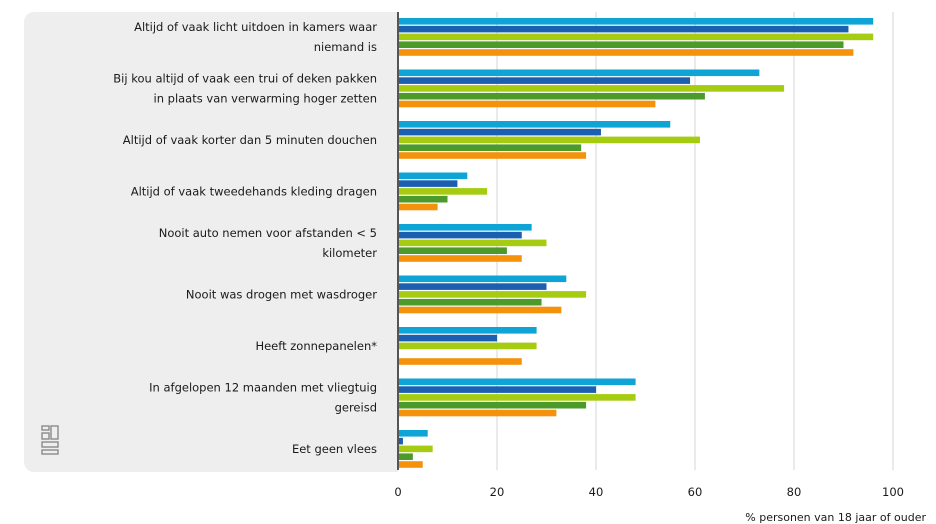 Image resolution: width=936 pixels, height=524 pixels. Describe the element at coordinates (695, 492) in the screenshot. I see `x-tick-label: 60` at that location.